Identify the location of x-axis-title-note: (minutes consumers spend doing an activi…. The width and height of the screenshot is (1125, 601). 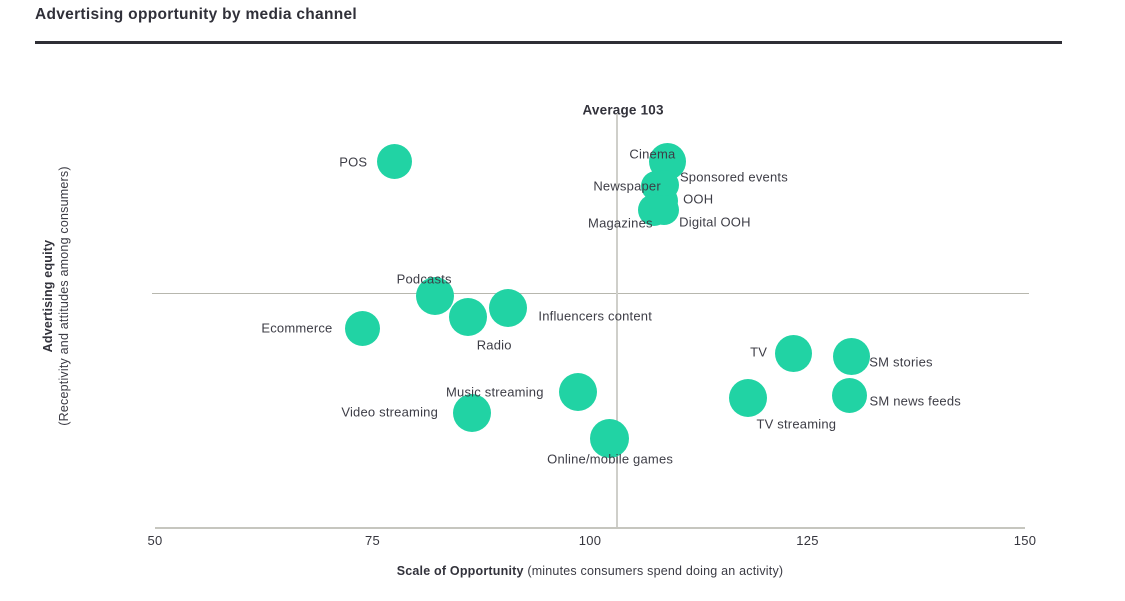
(655, 571).